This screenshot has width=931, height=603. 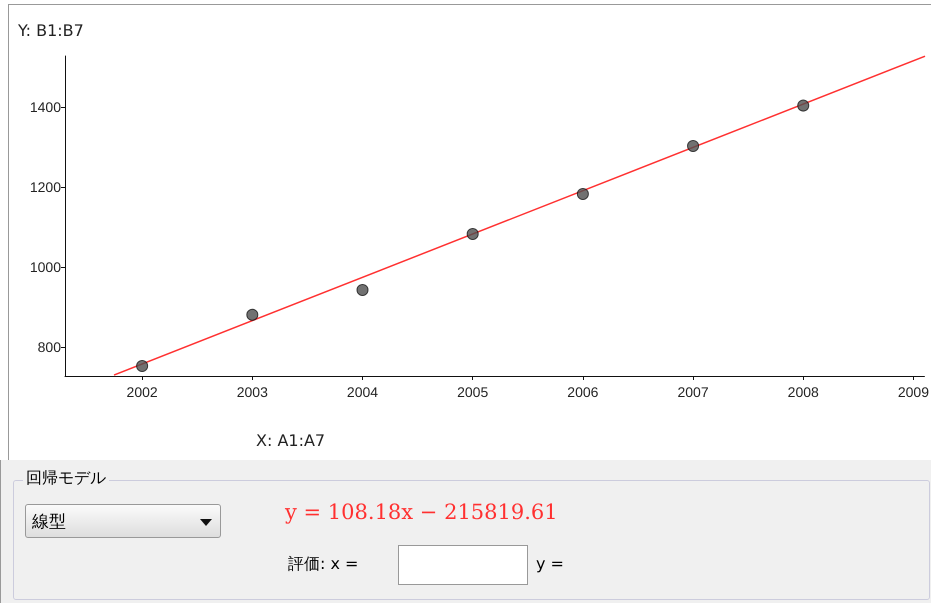 What do you see at coordinates (46, 106) in the screenshot?
I see `y-tick-label: 1400` at bounding box center [46, 106].